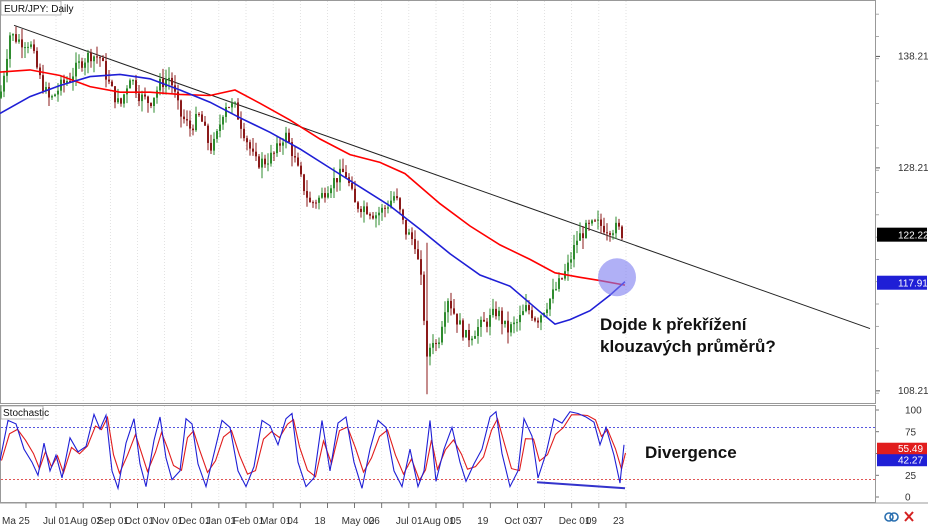 Image resolution: width=928 pixels, height=532 pixels. I want to click on stoch-value-tag-label: 42.27, so click(910, 461).